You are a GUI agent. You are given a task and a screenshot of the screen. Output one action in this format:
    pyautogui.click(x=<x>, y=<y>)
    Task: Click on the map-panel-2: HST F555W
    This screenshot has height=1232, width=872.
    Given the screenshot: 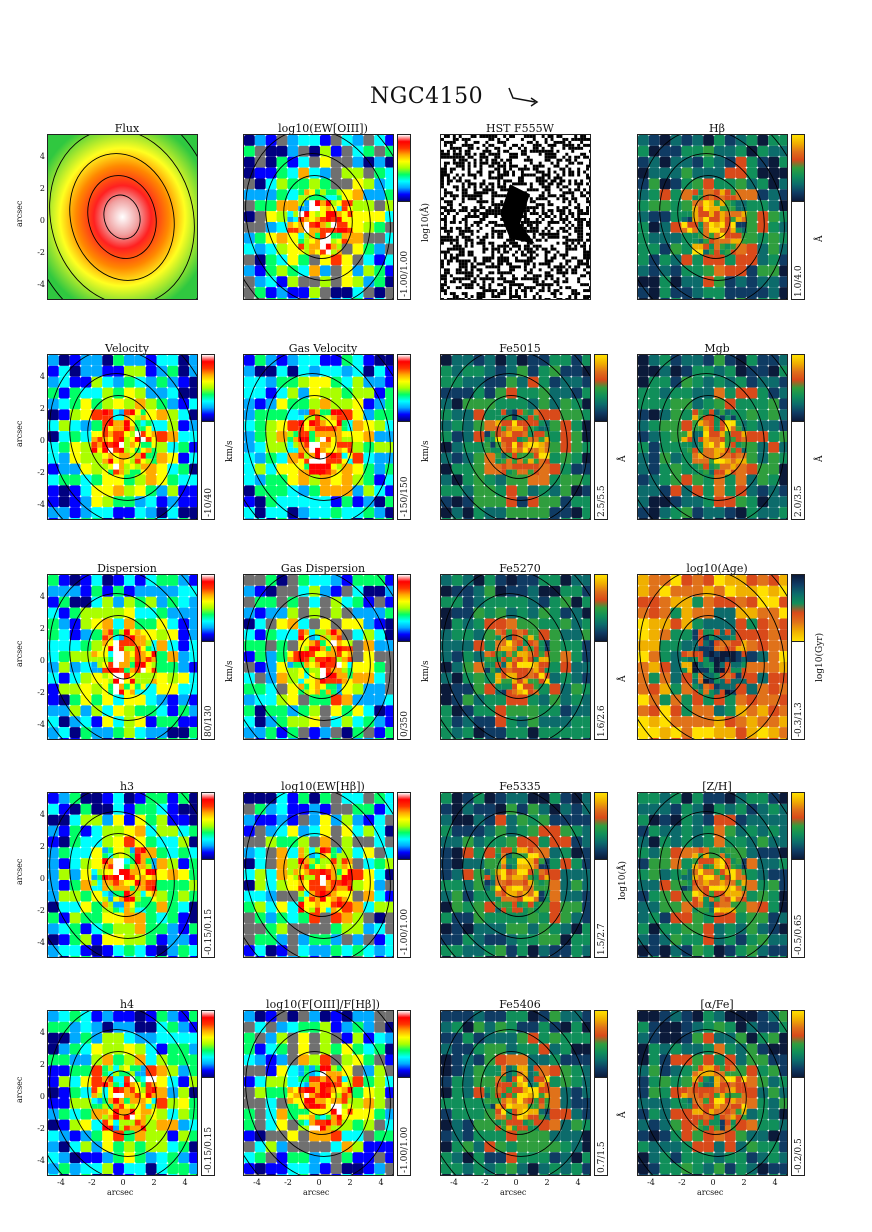 What is the action you would take?
    pyautogui.click(x=537, y=224)
    